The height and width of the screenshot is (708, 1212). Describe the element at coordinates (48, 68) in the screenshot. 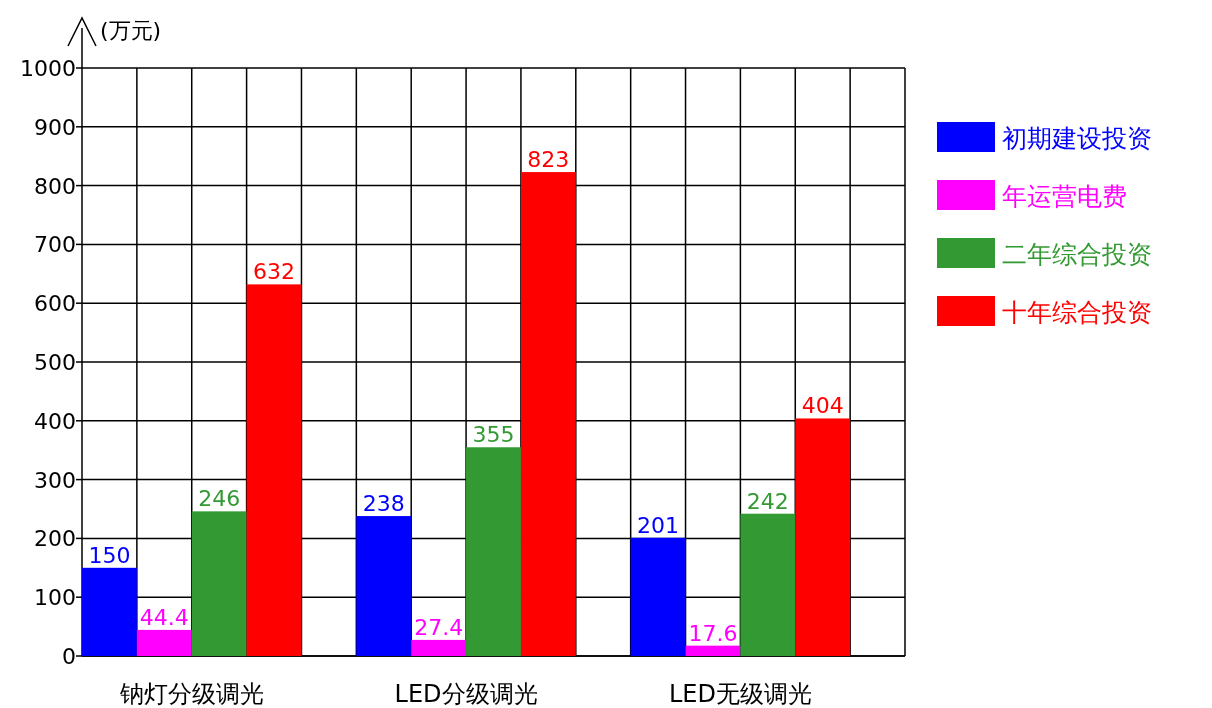

I see `y-tick-label: 1000` at that location.